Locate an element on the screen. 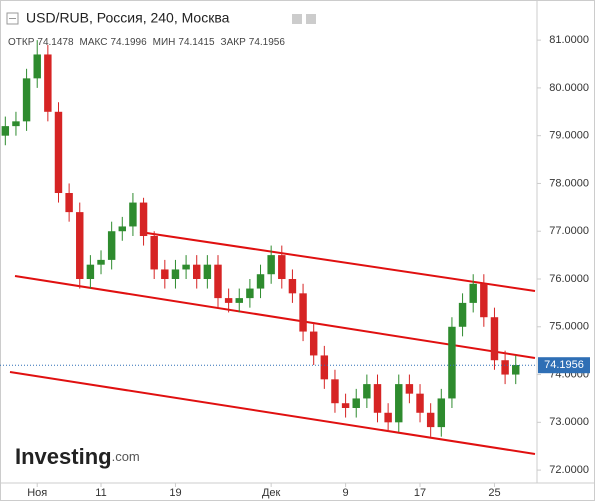  ohlc-value: 74.1996 is located at coordinates (128, 42).